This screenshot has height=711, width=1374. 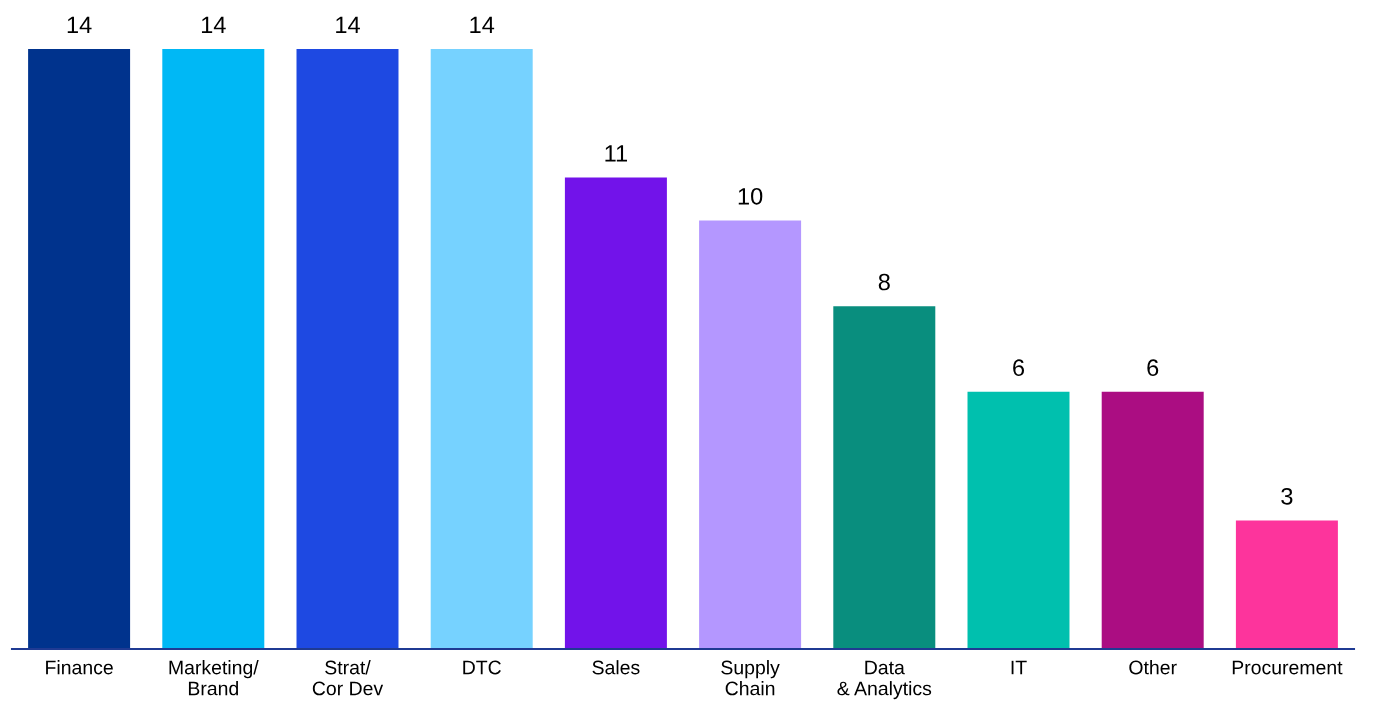 I want to click on x-tick-label: Marketing/ Brand, so click(x=214, y=678).